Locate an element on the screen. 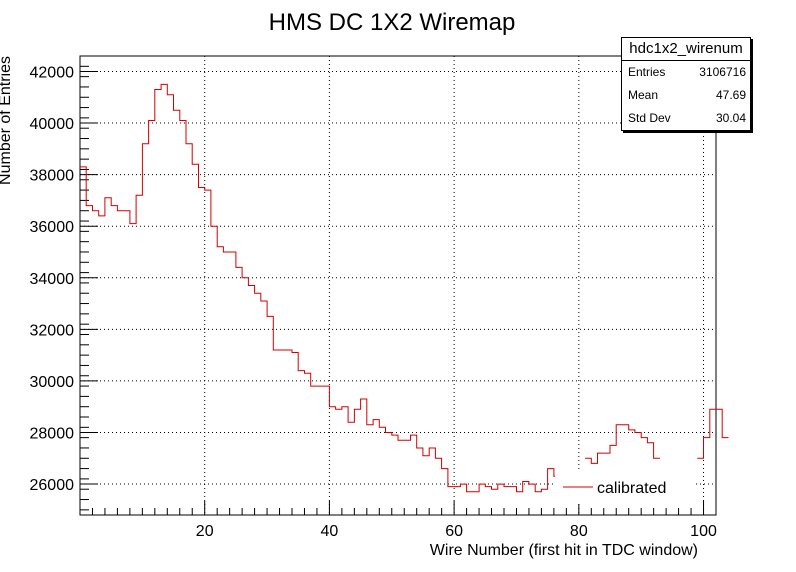  x-tick-label: 100 is located at coordinates (703, 531).